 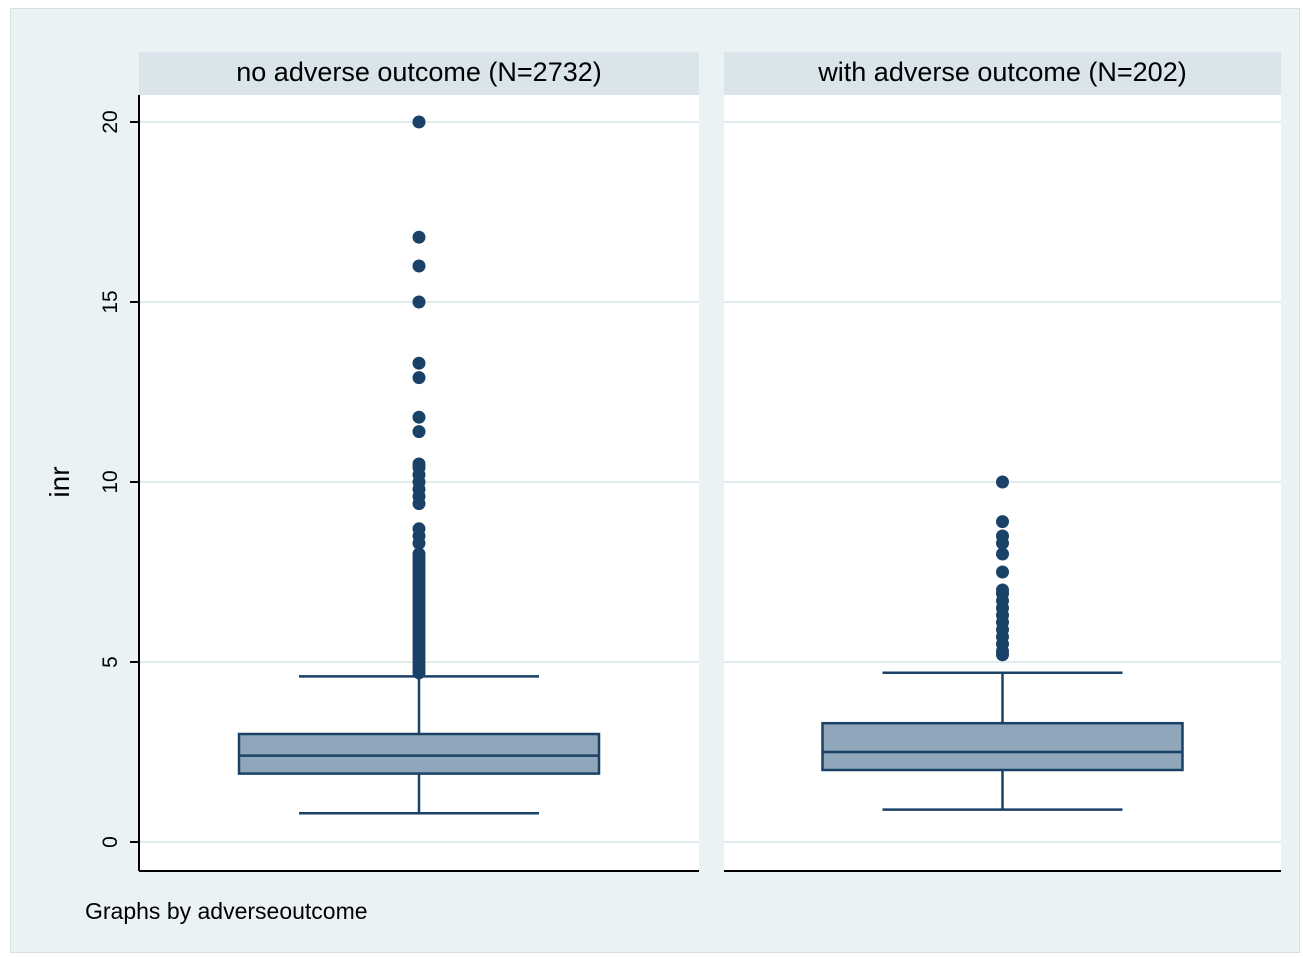 What do you see at coordinates (110, 842) in the screenshot?
I see `y-tick-label: 0` at bounding box center [110, 842].